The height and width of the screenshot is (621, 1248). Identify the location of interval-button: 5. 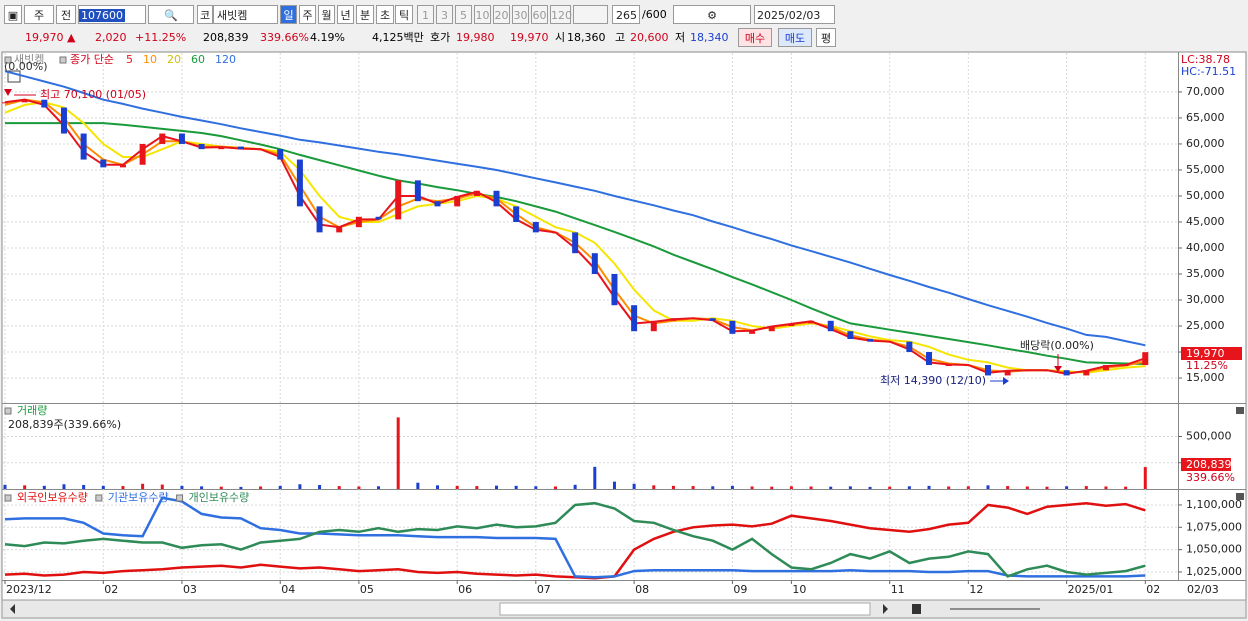
(463, 14).